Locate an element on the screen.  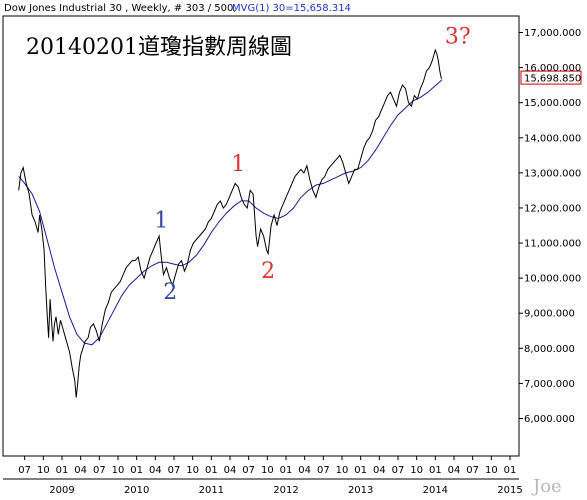
x-year-label: 2009 is located at coordinates (61, 490).